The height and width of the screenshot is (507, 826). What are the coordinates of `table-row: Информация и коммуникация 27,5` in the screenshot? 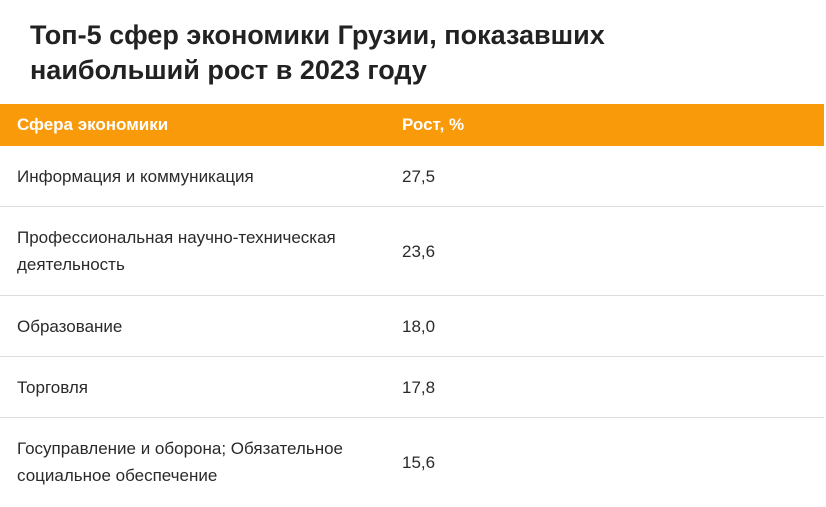 It's located at (412, 176).